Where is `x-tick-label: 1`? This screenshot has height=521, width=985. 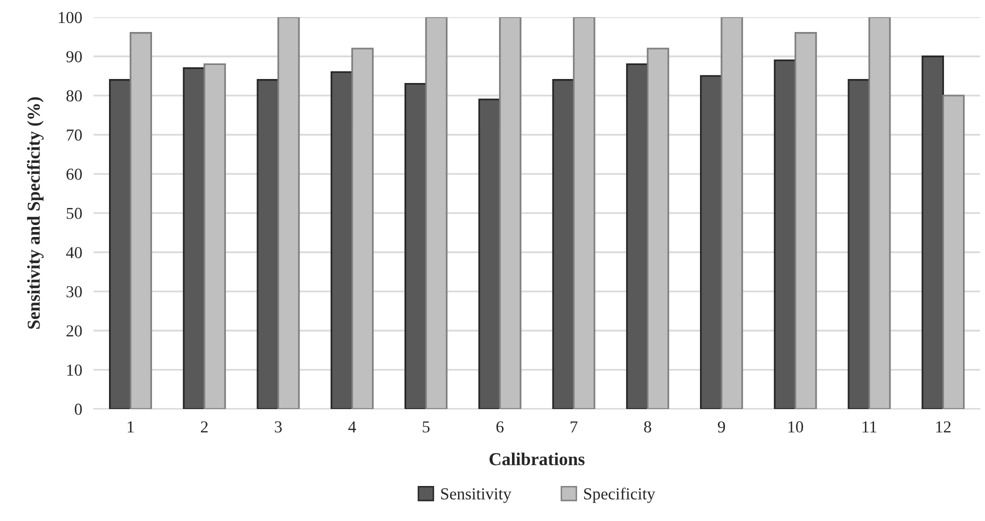 x-tick-label: 1 is located at coordinates (131, 426).